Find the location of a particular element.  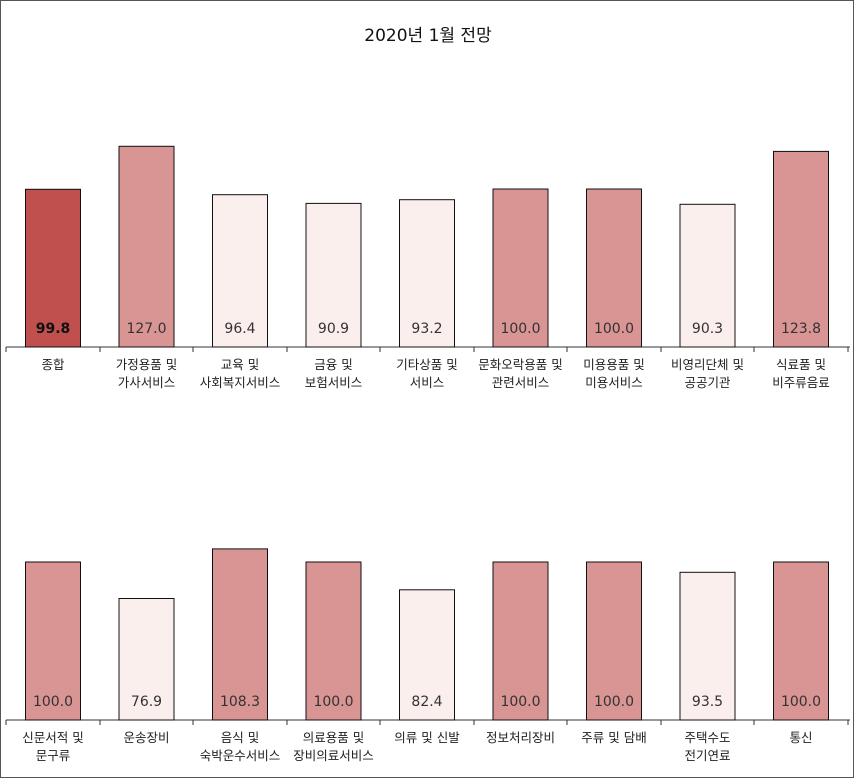

data-label: 96.4 is located at coordinates (239, 329).